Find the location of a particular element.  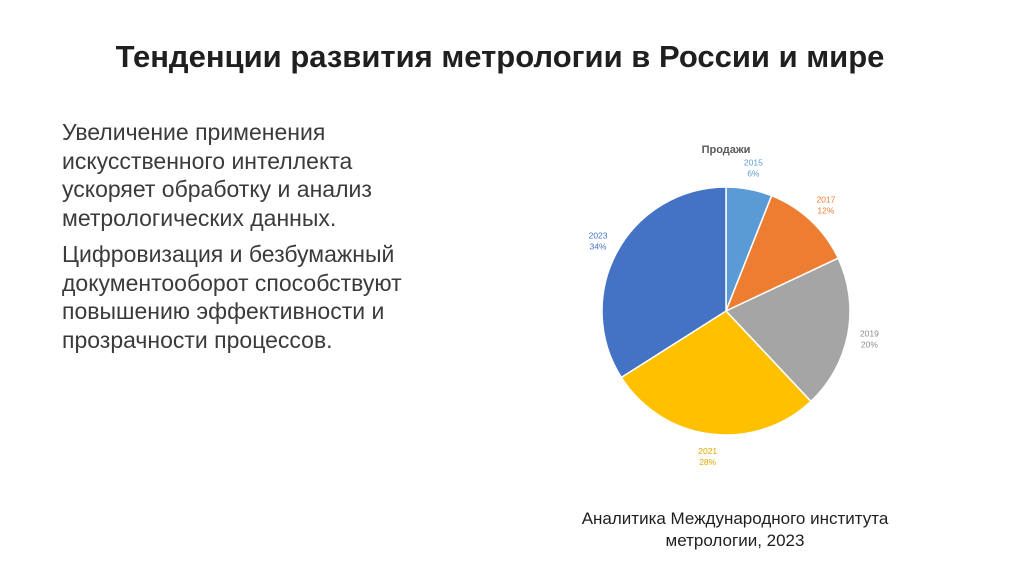

slice-category-label: 2021 is located at coordinates (707, 451).